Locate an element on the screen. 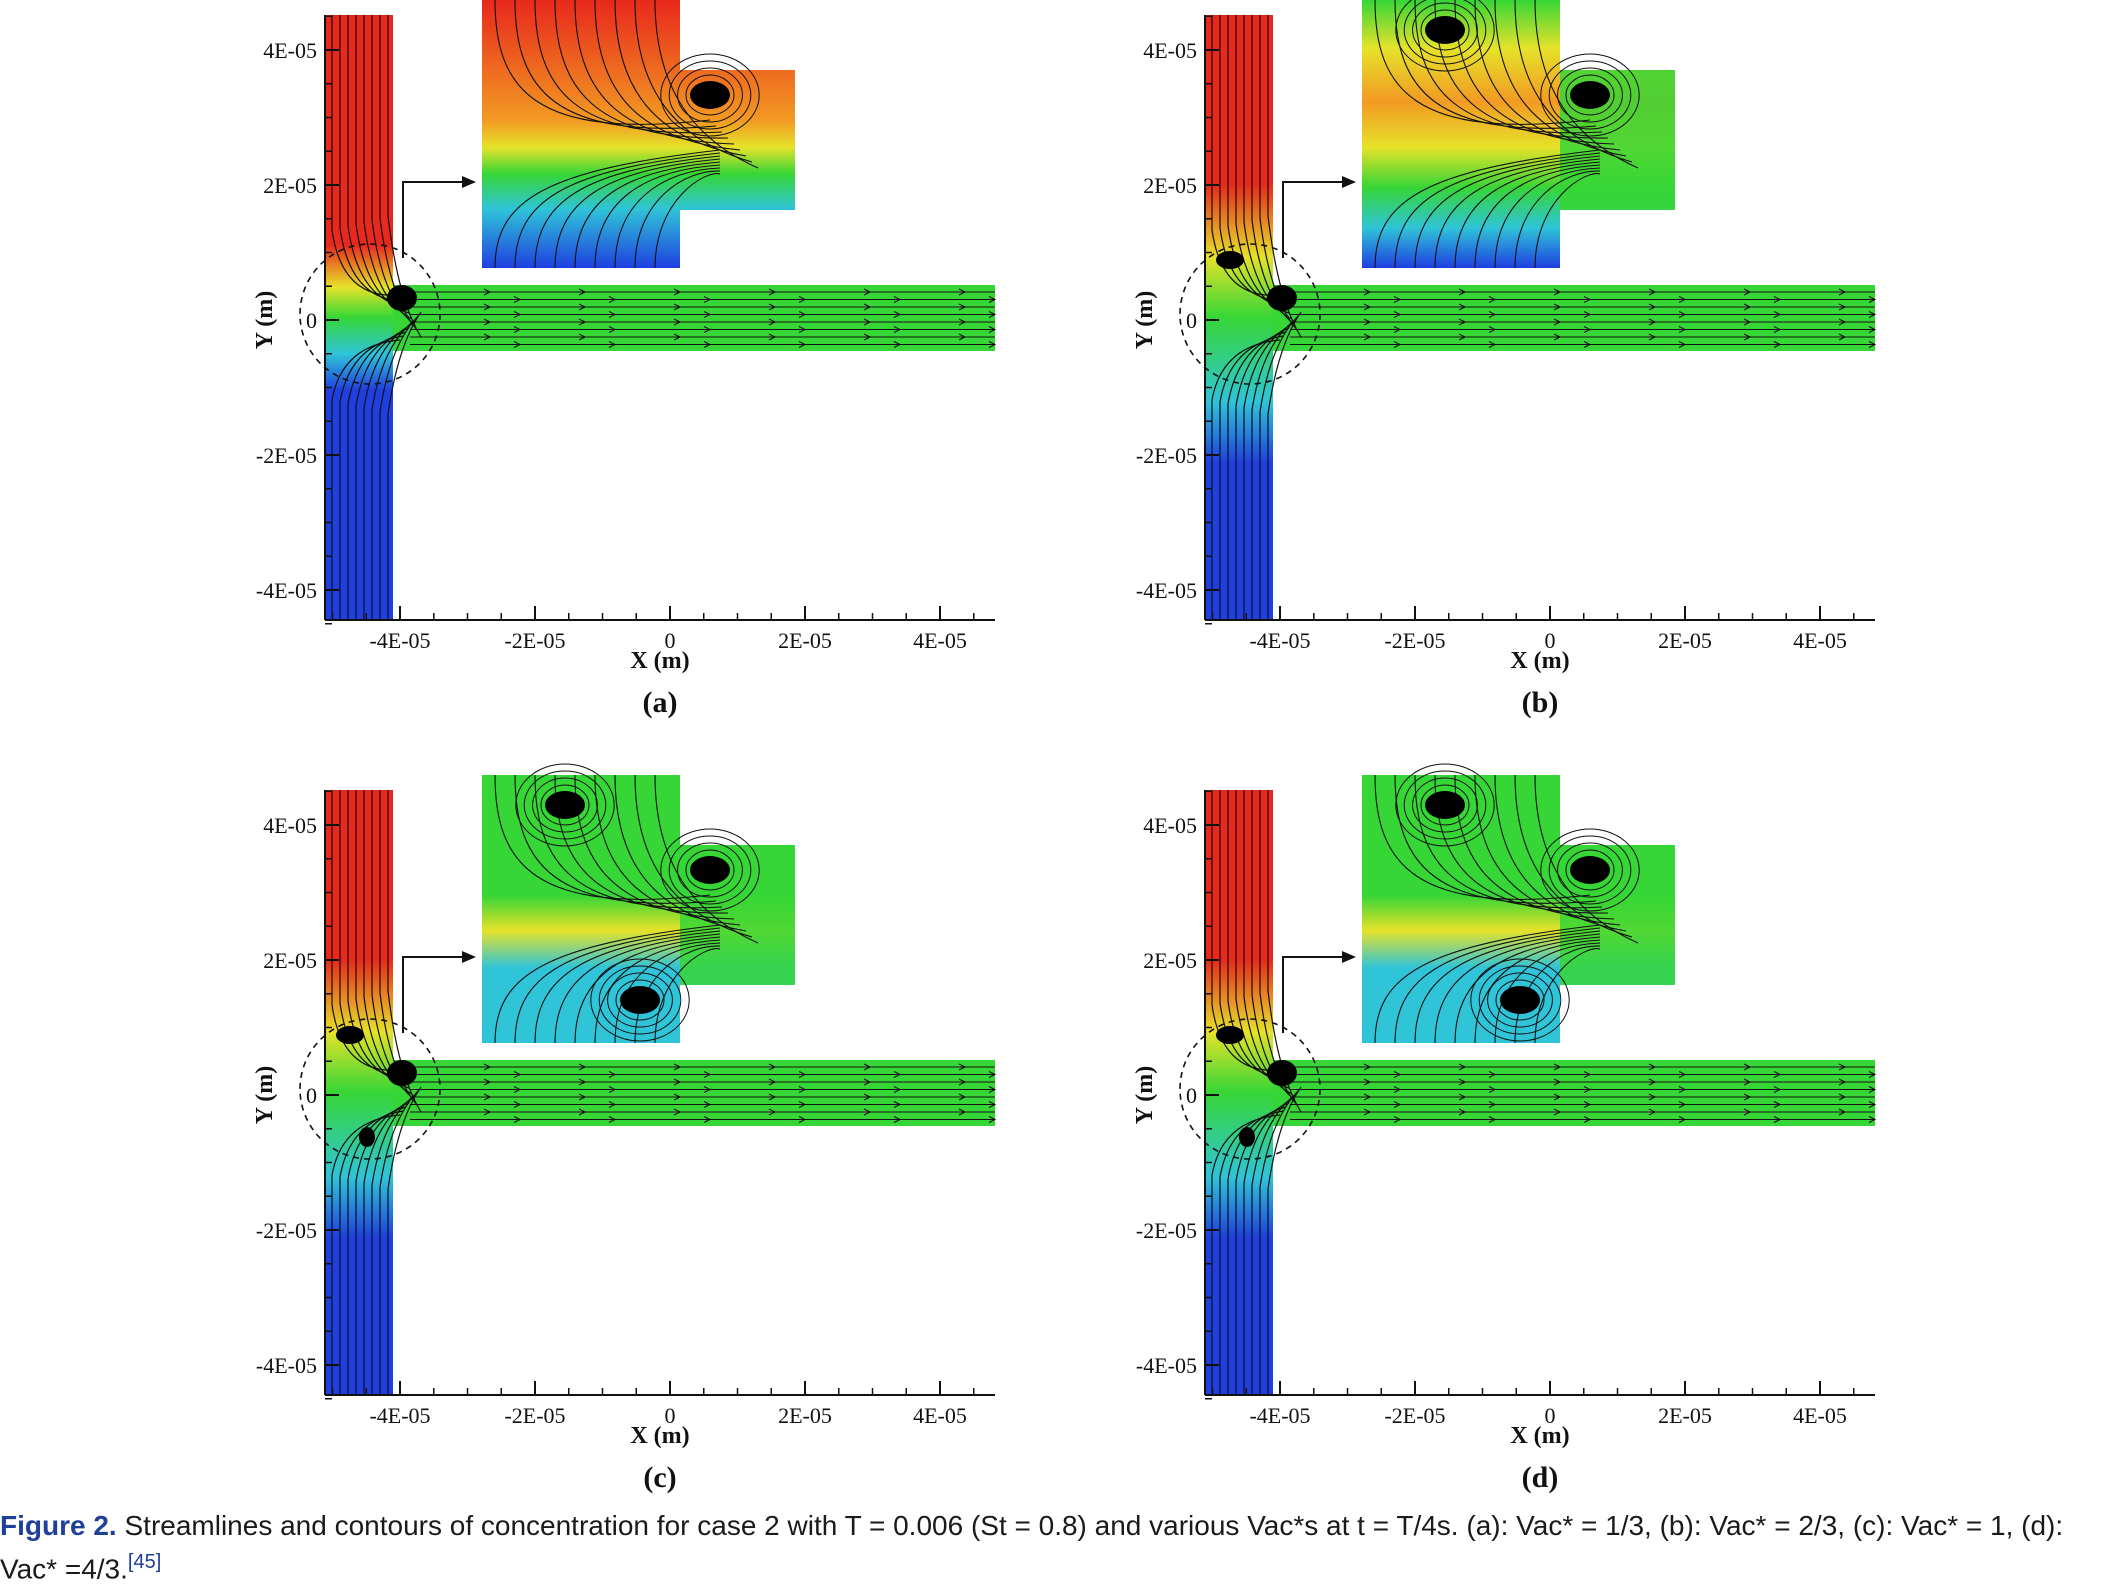 This screenshot has height=1587, width=2117. panel-label: (c) is located at coordinates (659, 1477).